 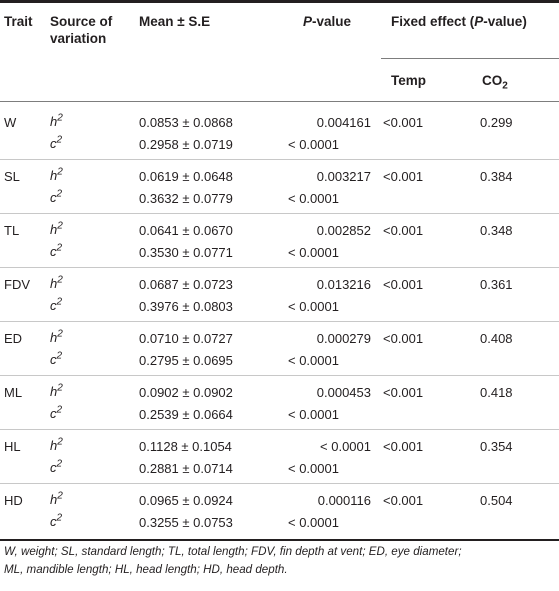 What do you see at coordinates (186, 176) in the screenshot?
I see `h2-mean-cell: 0.0619 ± 0.0648` at bounding box center [186, 176].